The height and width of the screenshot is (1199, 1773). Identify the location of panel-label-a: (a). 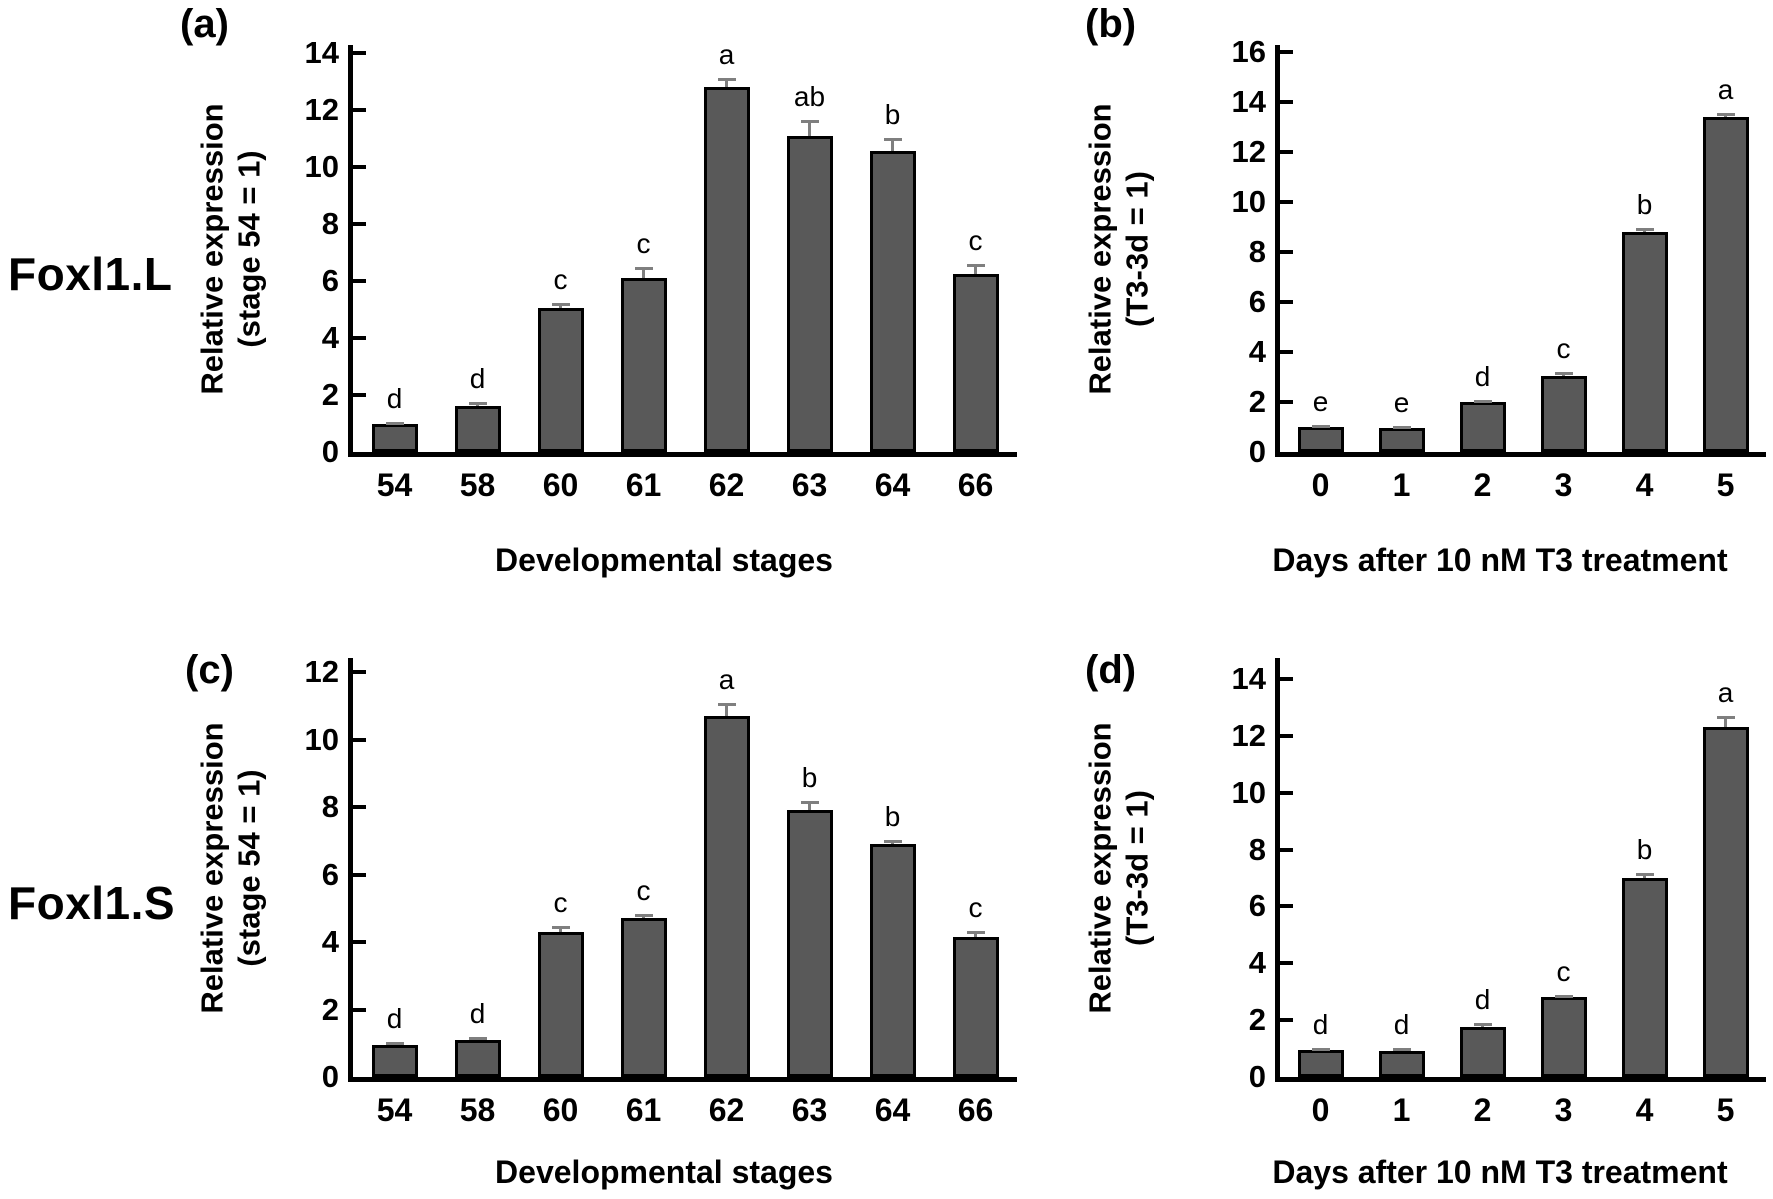
(204, 24).